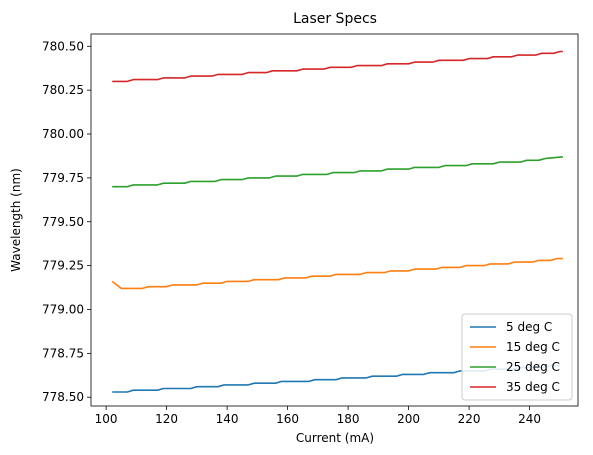  What do you see at coordinates (63, 266) in the screenshot?
I see `y-tick-label: 779.25` at bounding box center [63, 266].